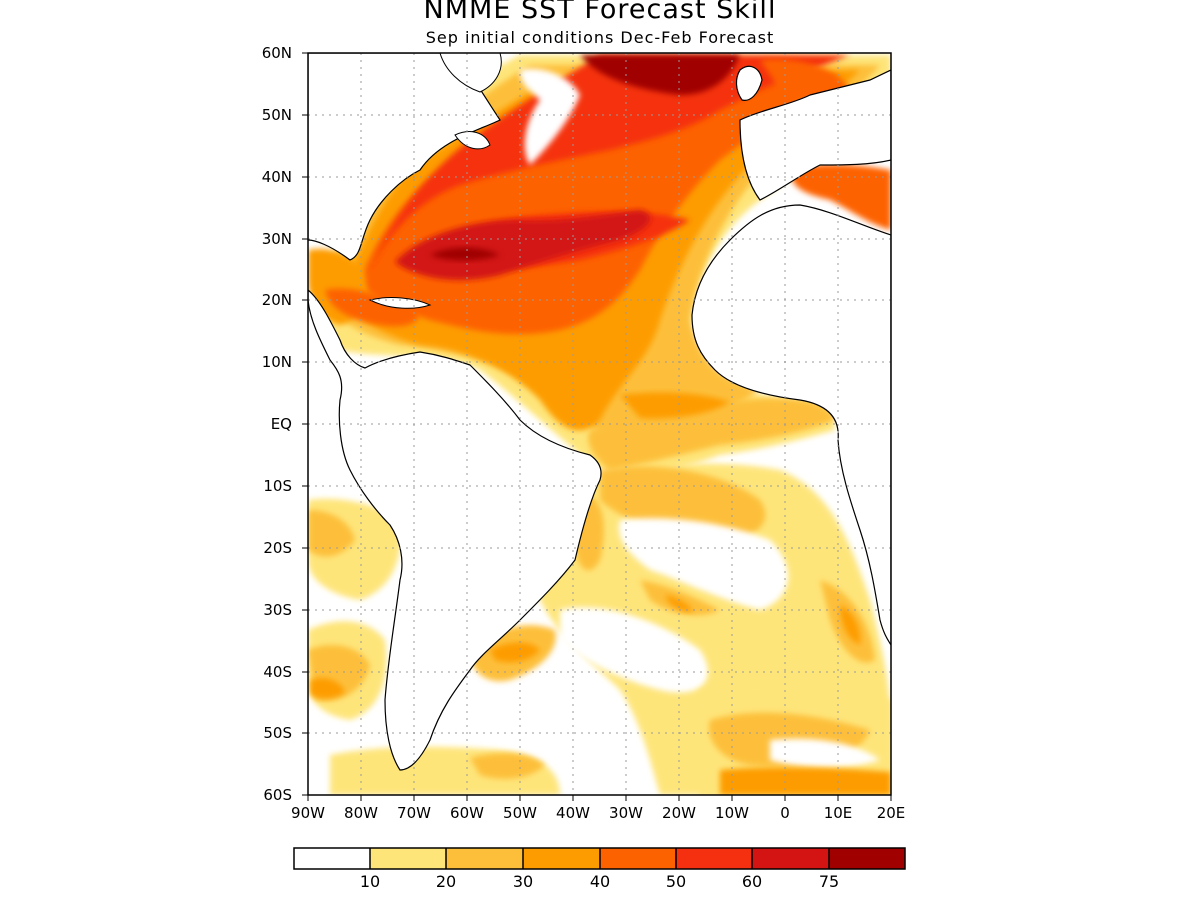 This screenshot has width=1200, height=900. What do you see at coordinates (446, 881) in the screenshot?
I see `colorbar-label-20: 20` at bounding box center [446, 881].